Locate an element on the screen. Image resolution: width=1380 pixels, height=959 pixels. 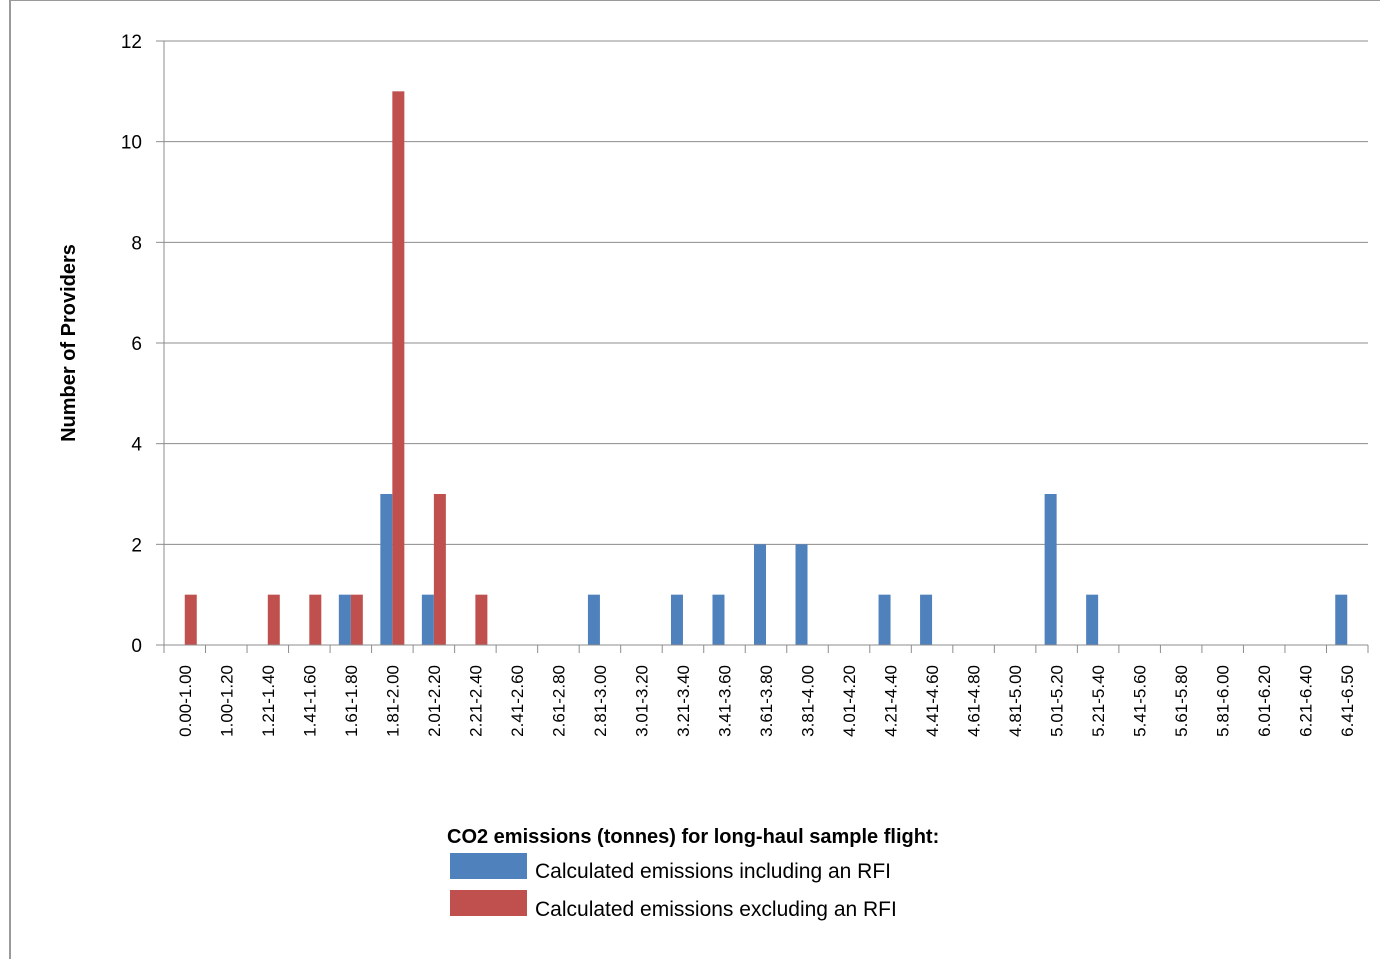
x-tick-label: 1.21-1.40 is located at coordinates (268, 701).